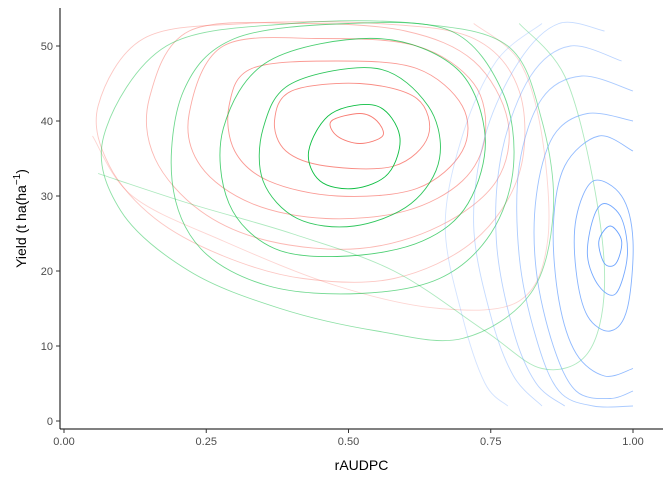  I want to click on y-axis-ticks: 0 10 20 30 40 50, so click(50, 234).